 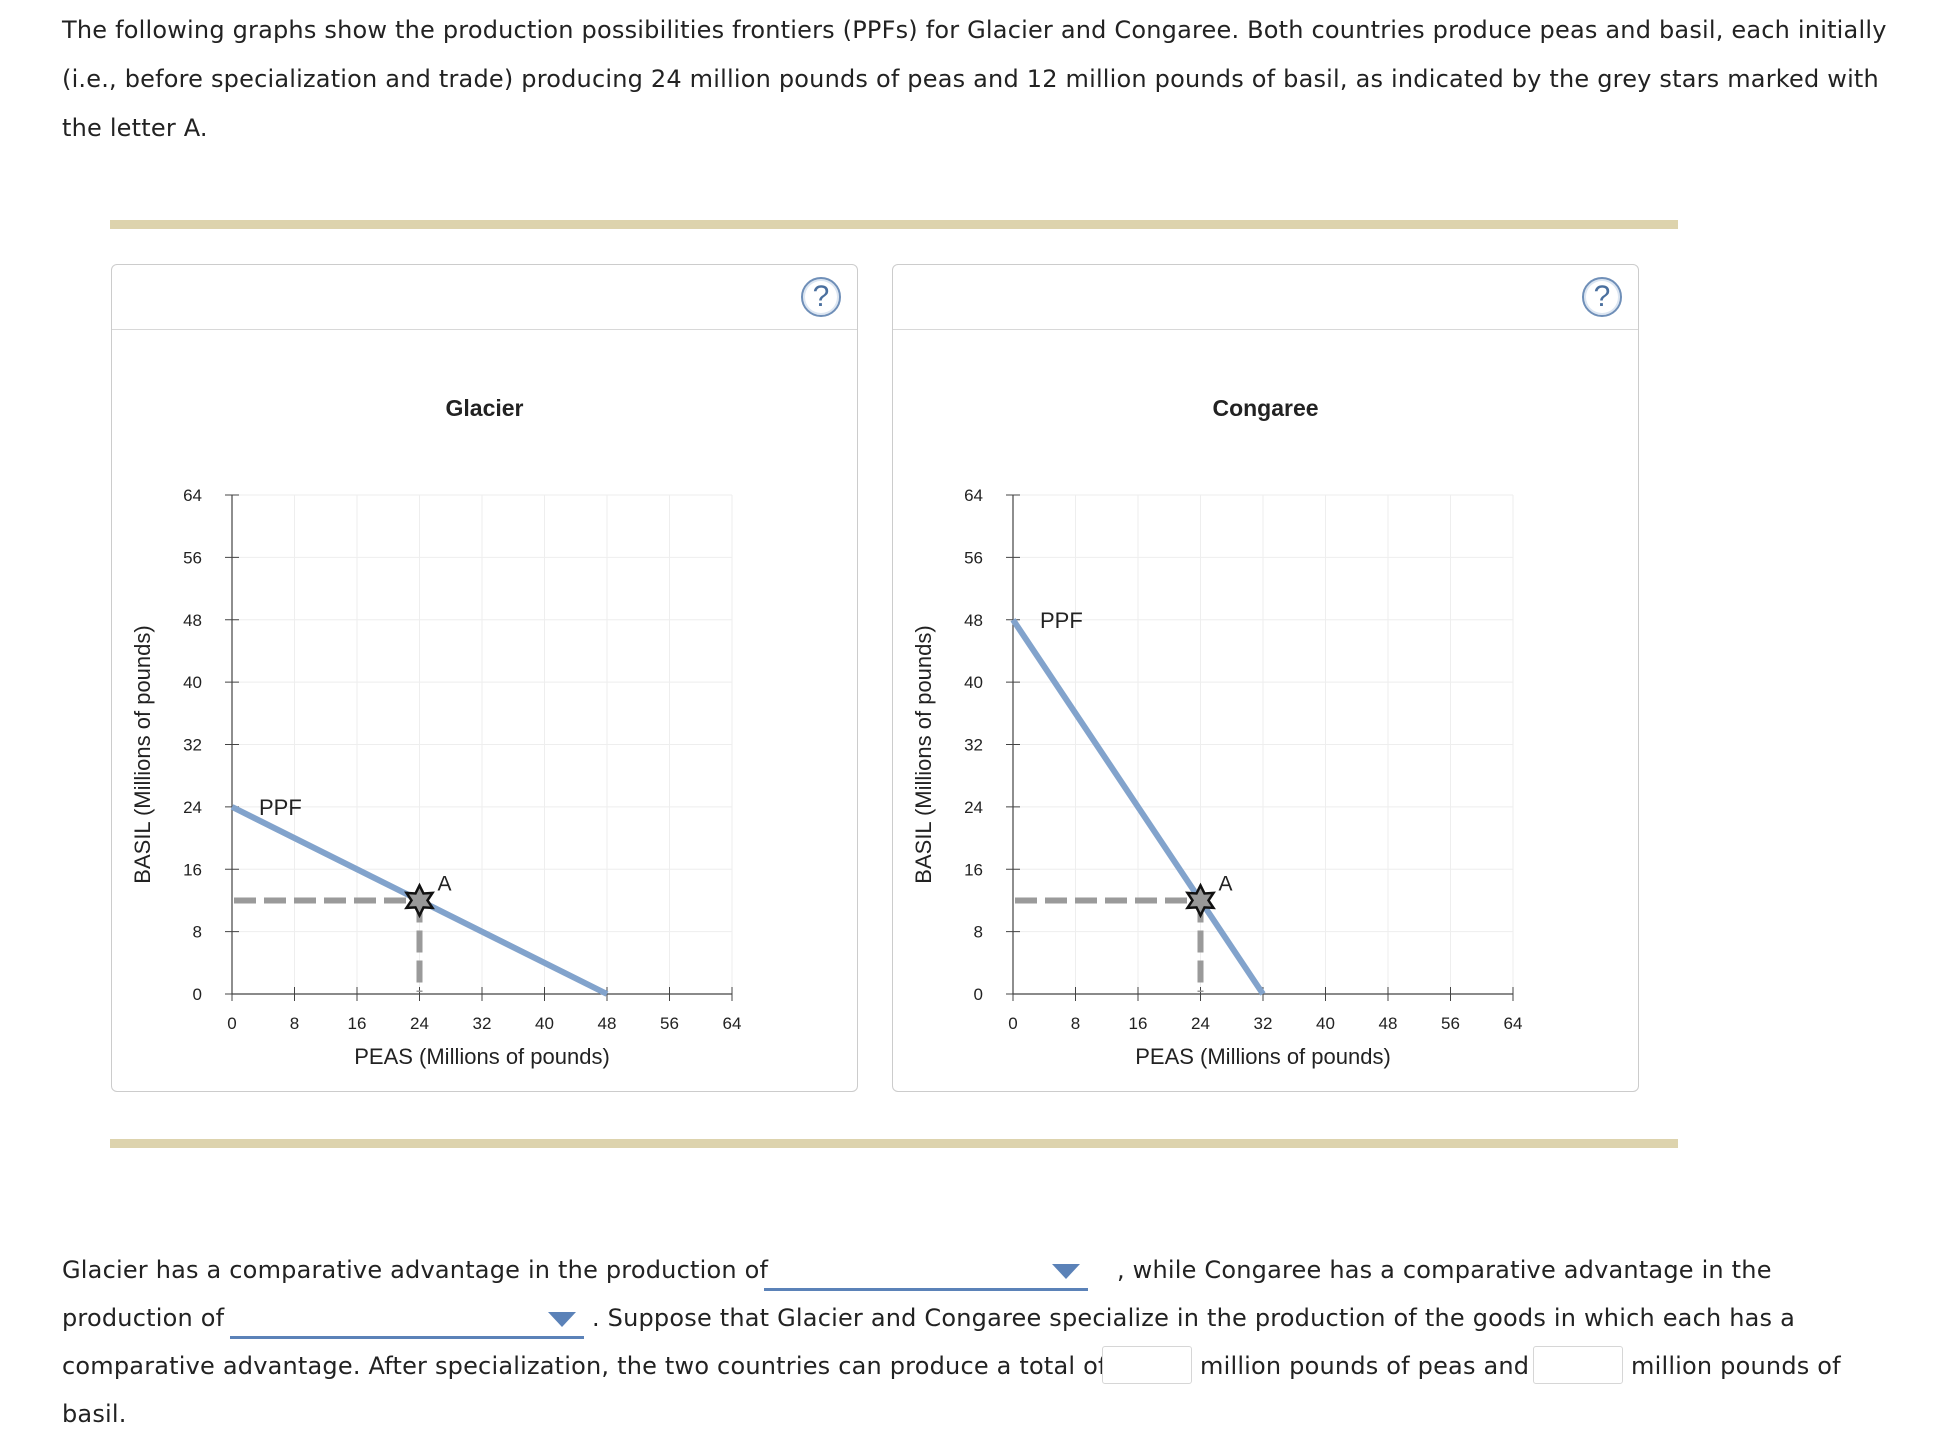 What do you see at coordinates (1736, 1366) in the screenshot?
I see `question-text: million pounds of` at bounding box center [1736, 1366].